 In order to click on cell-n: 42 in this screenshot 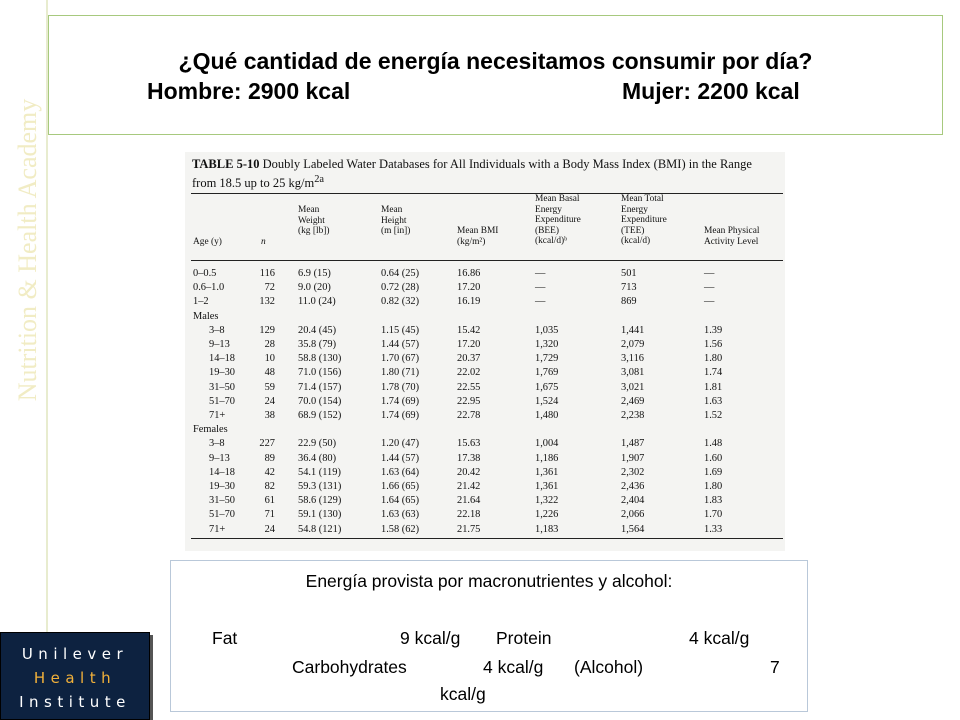, I will do `click(269, 472)`.